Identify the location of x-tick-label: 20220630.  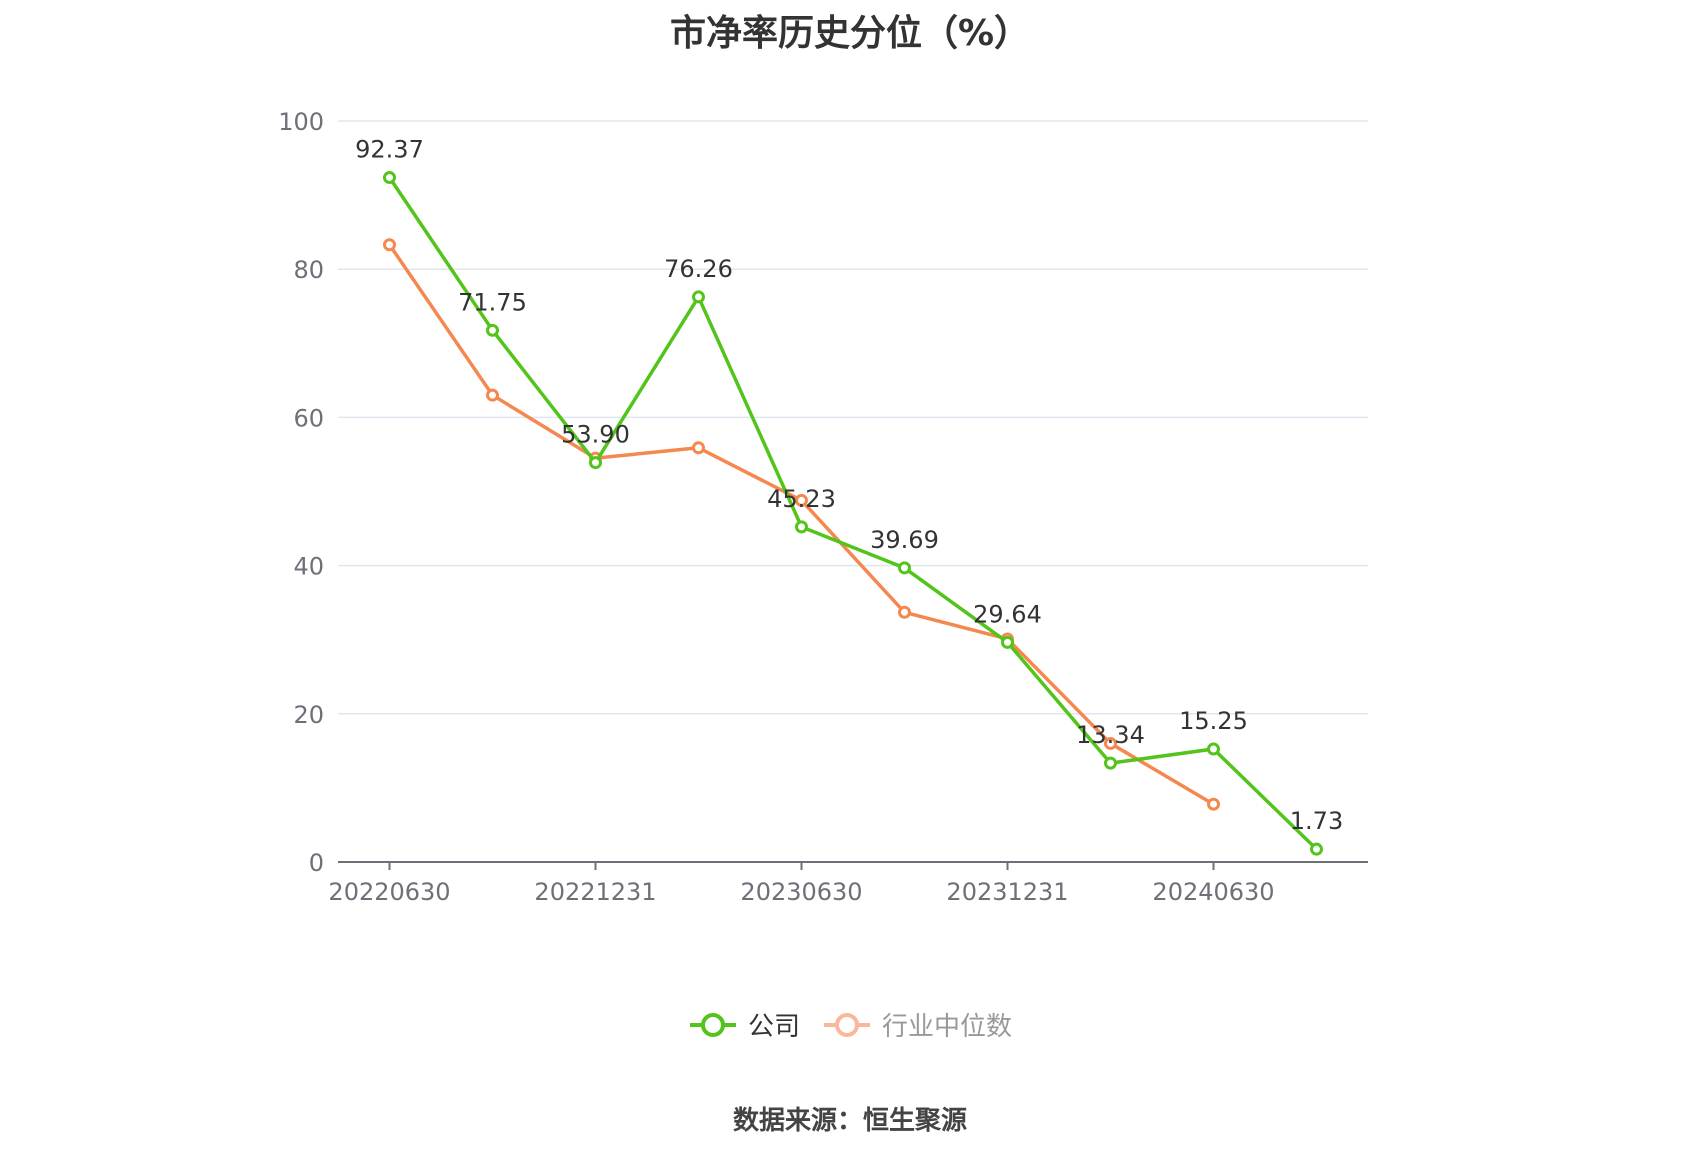
(389, 892).